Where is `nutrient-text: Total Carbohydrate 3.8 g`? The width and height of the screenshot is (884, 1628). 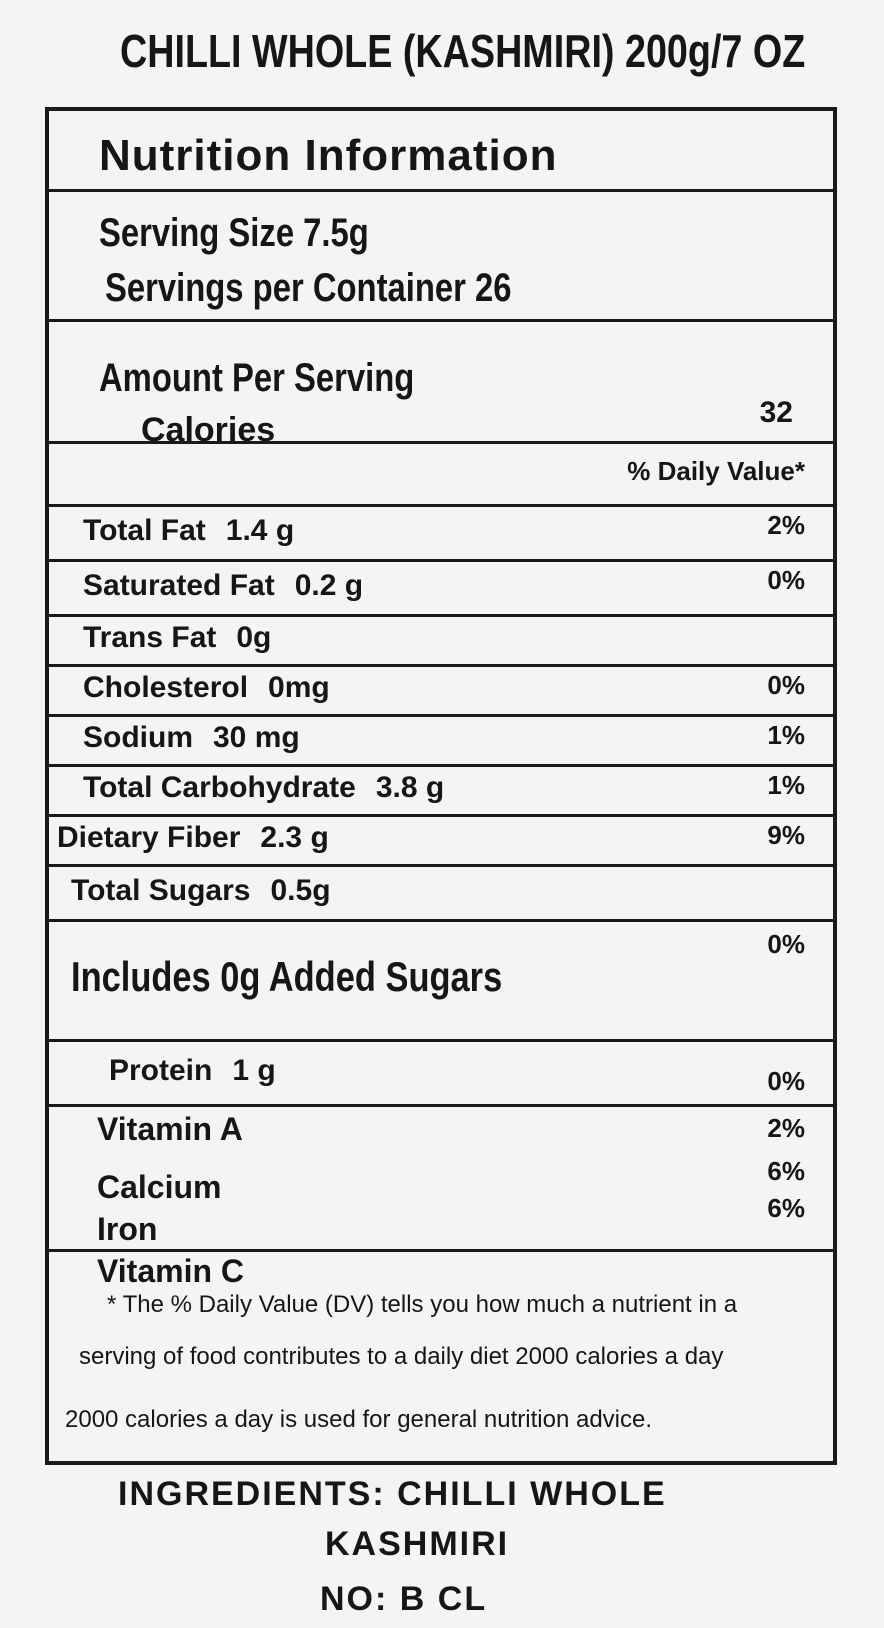
nutrient-text: Total Carbohydrate 3.8 g is located at coordinates (263, 788).